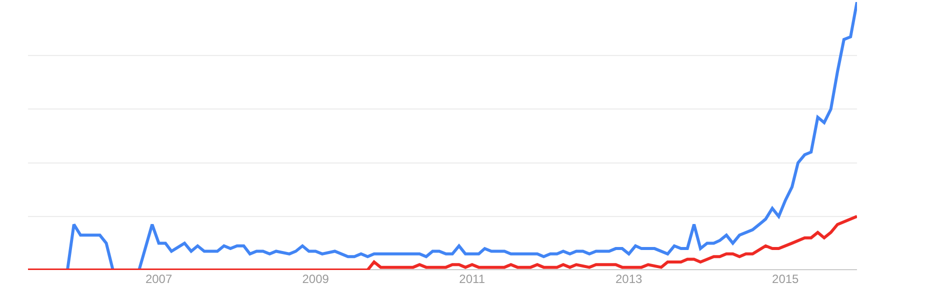 The height and width of the screenshot is (300, 941). I want to click on x-tick-label: 2013, so click(629, 279).